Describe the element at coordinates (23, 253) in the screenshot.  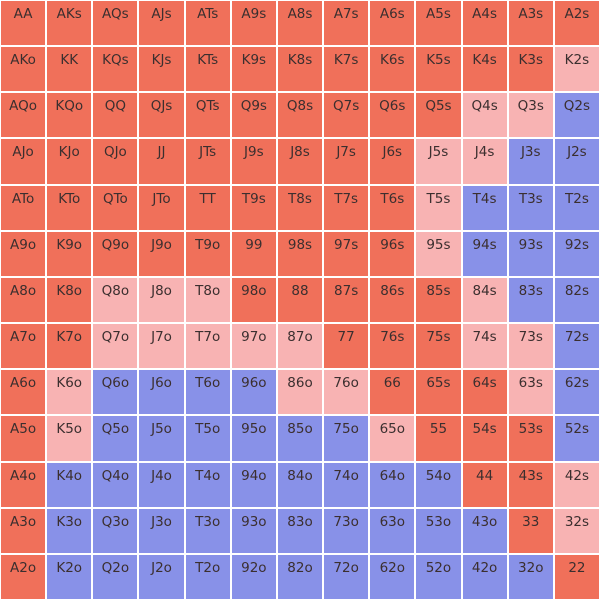
I see `hand-cell: A9o` at that location.